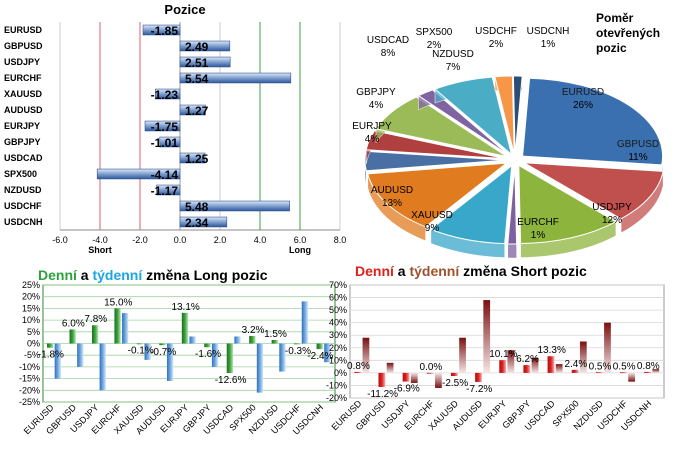  I want to click on category-label: EURJPY, so click(22, 126).